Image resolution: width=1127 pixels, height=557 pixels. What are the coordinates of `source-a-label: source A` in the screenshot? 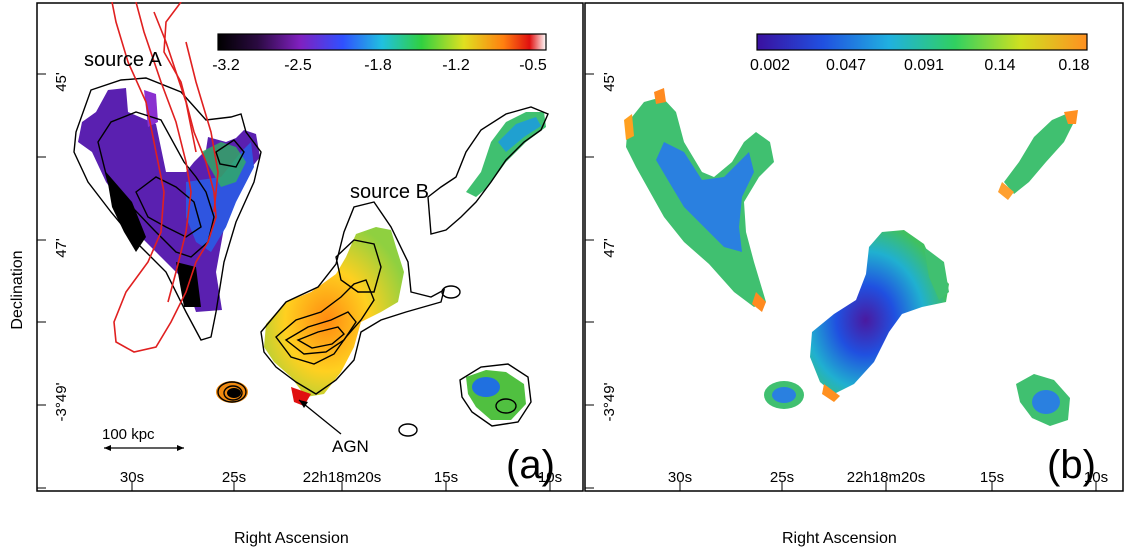 It's located at (123, 60).